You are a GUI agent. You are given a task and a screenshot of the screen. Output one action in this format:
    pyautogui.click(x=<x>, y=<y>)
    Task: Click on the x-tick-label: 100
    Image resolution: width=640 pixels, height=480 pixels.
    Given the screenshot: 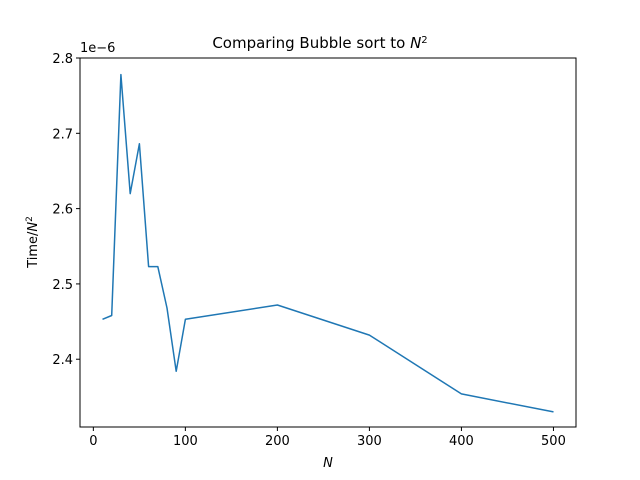 What is the action you would take?
    pyautogui.click(x=185, y=441)
    